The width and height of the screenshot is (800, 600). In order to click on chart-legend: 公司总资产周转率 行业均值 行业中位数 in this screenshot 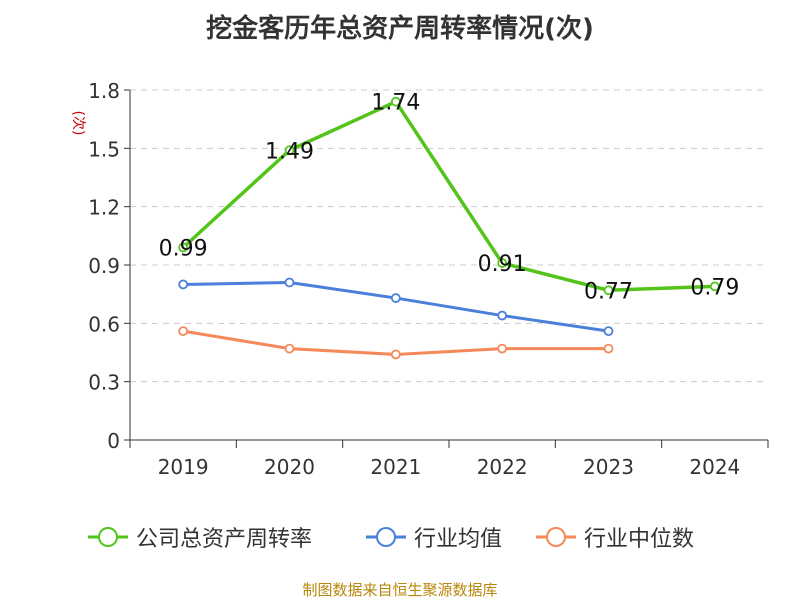, I will do `click(400, 537)`.